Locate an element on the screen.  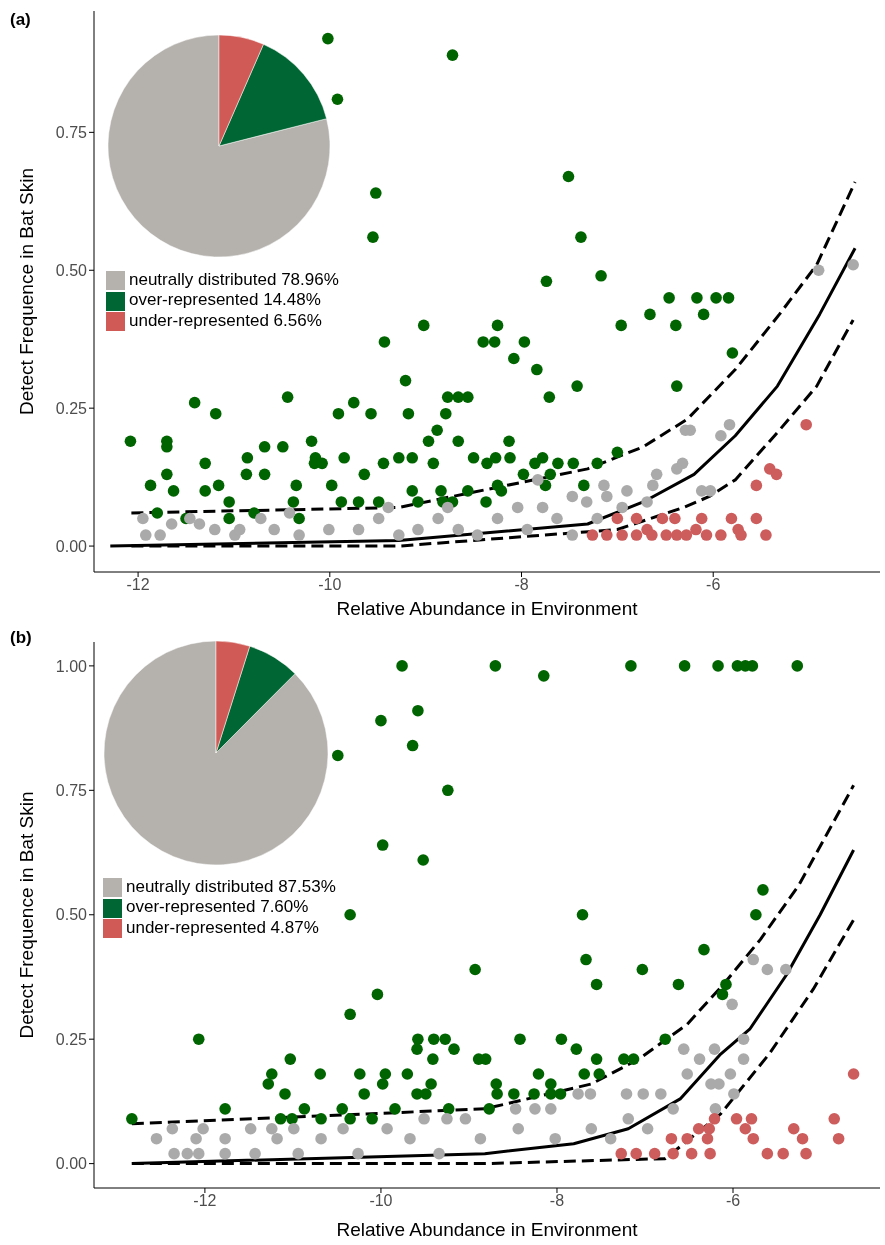
legend-label: under-represented 6.56% is located at coordinates (225, 320).